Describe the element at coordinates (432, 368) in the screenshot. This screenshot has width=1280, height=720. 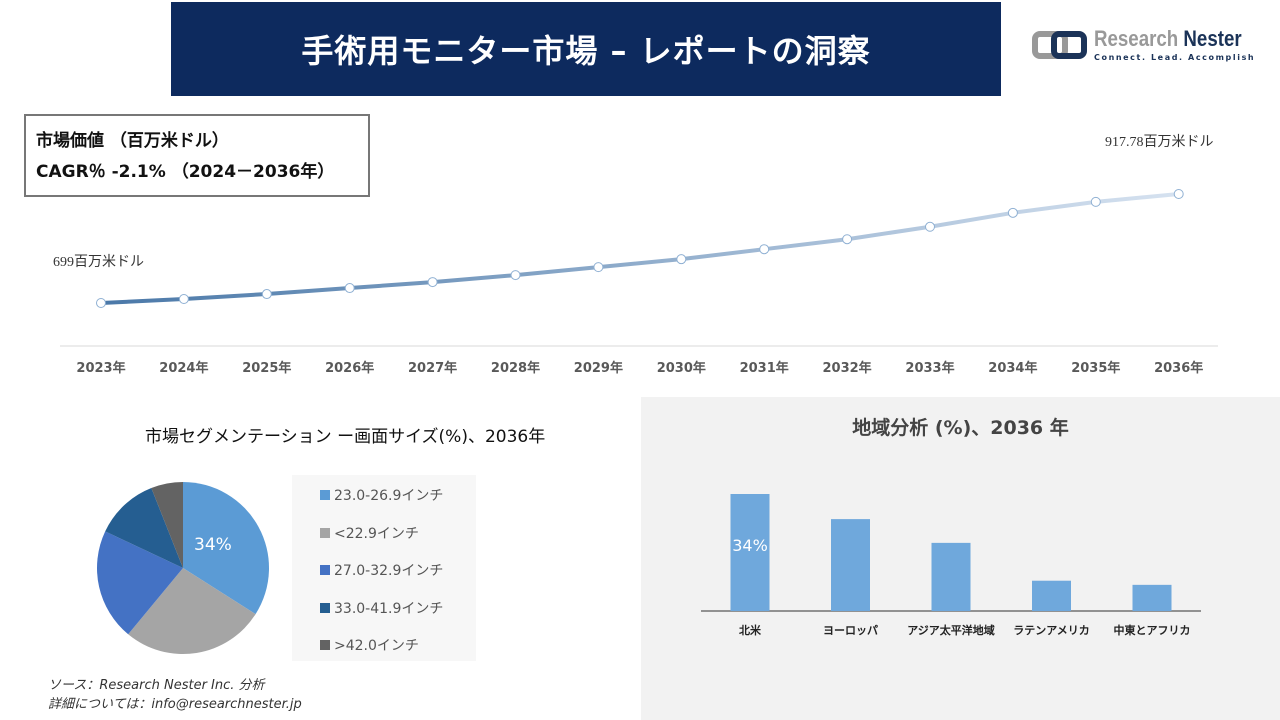
I see `x-tick-label: 2027年` at that location.